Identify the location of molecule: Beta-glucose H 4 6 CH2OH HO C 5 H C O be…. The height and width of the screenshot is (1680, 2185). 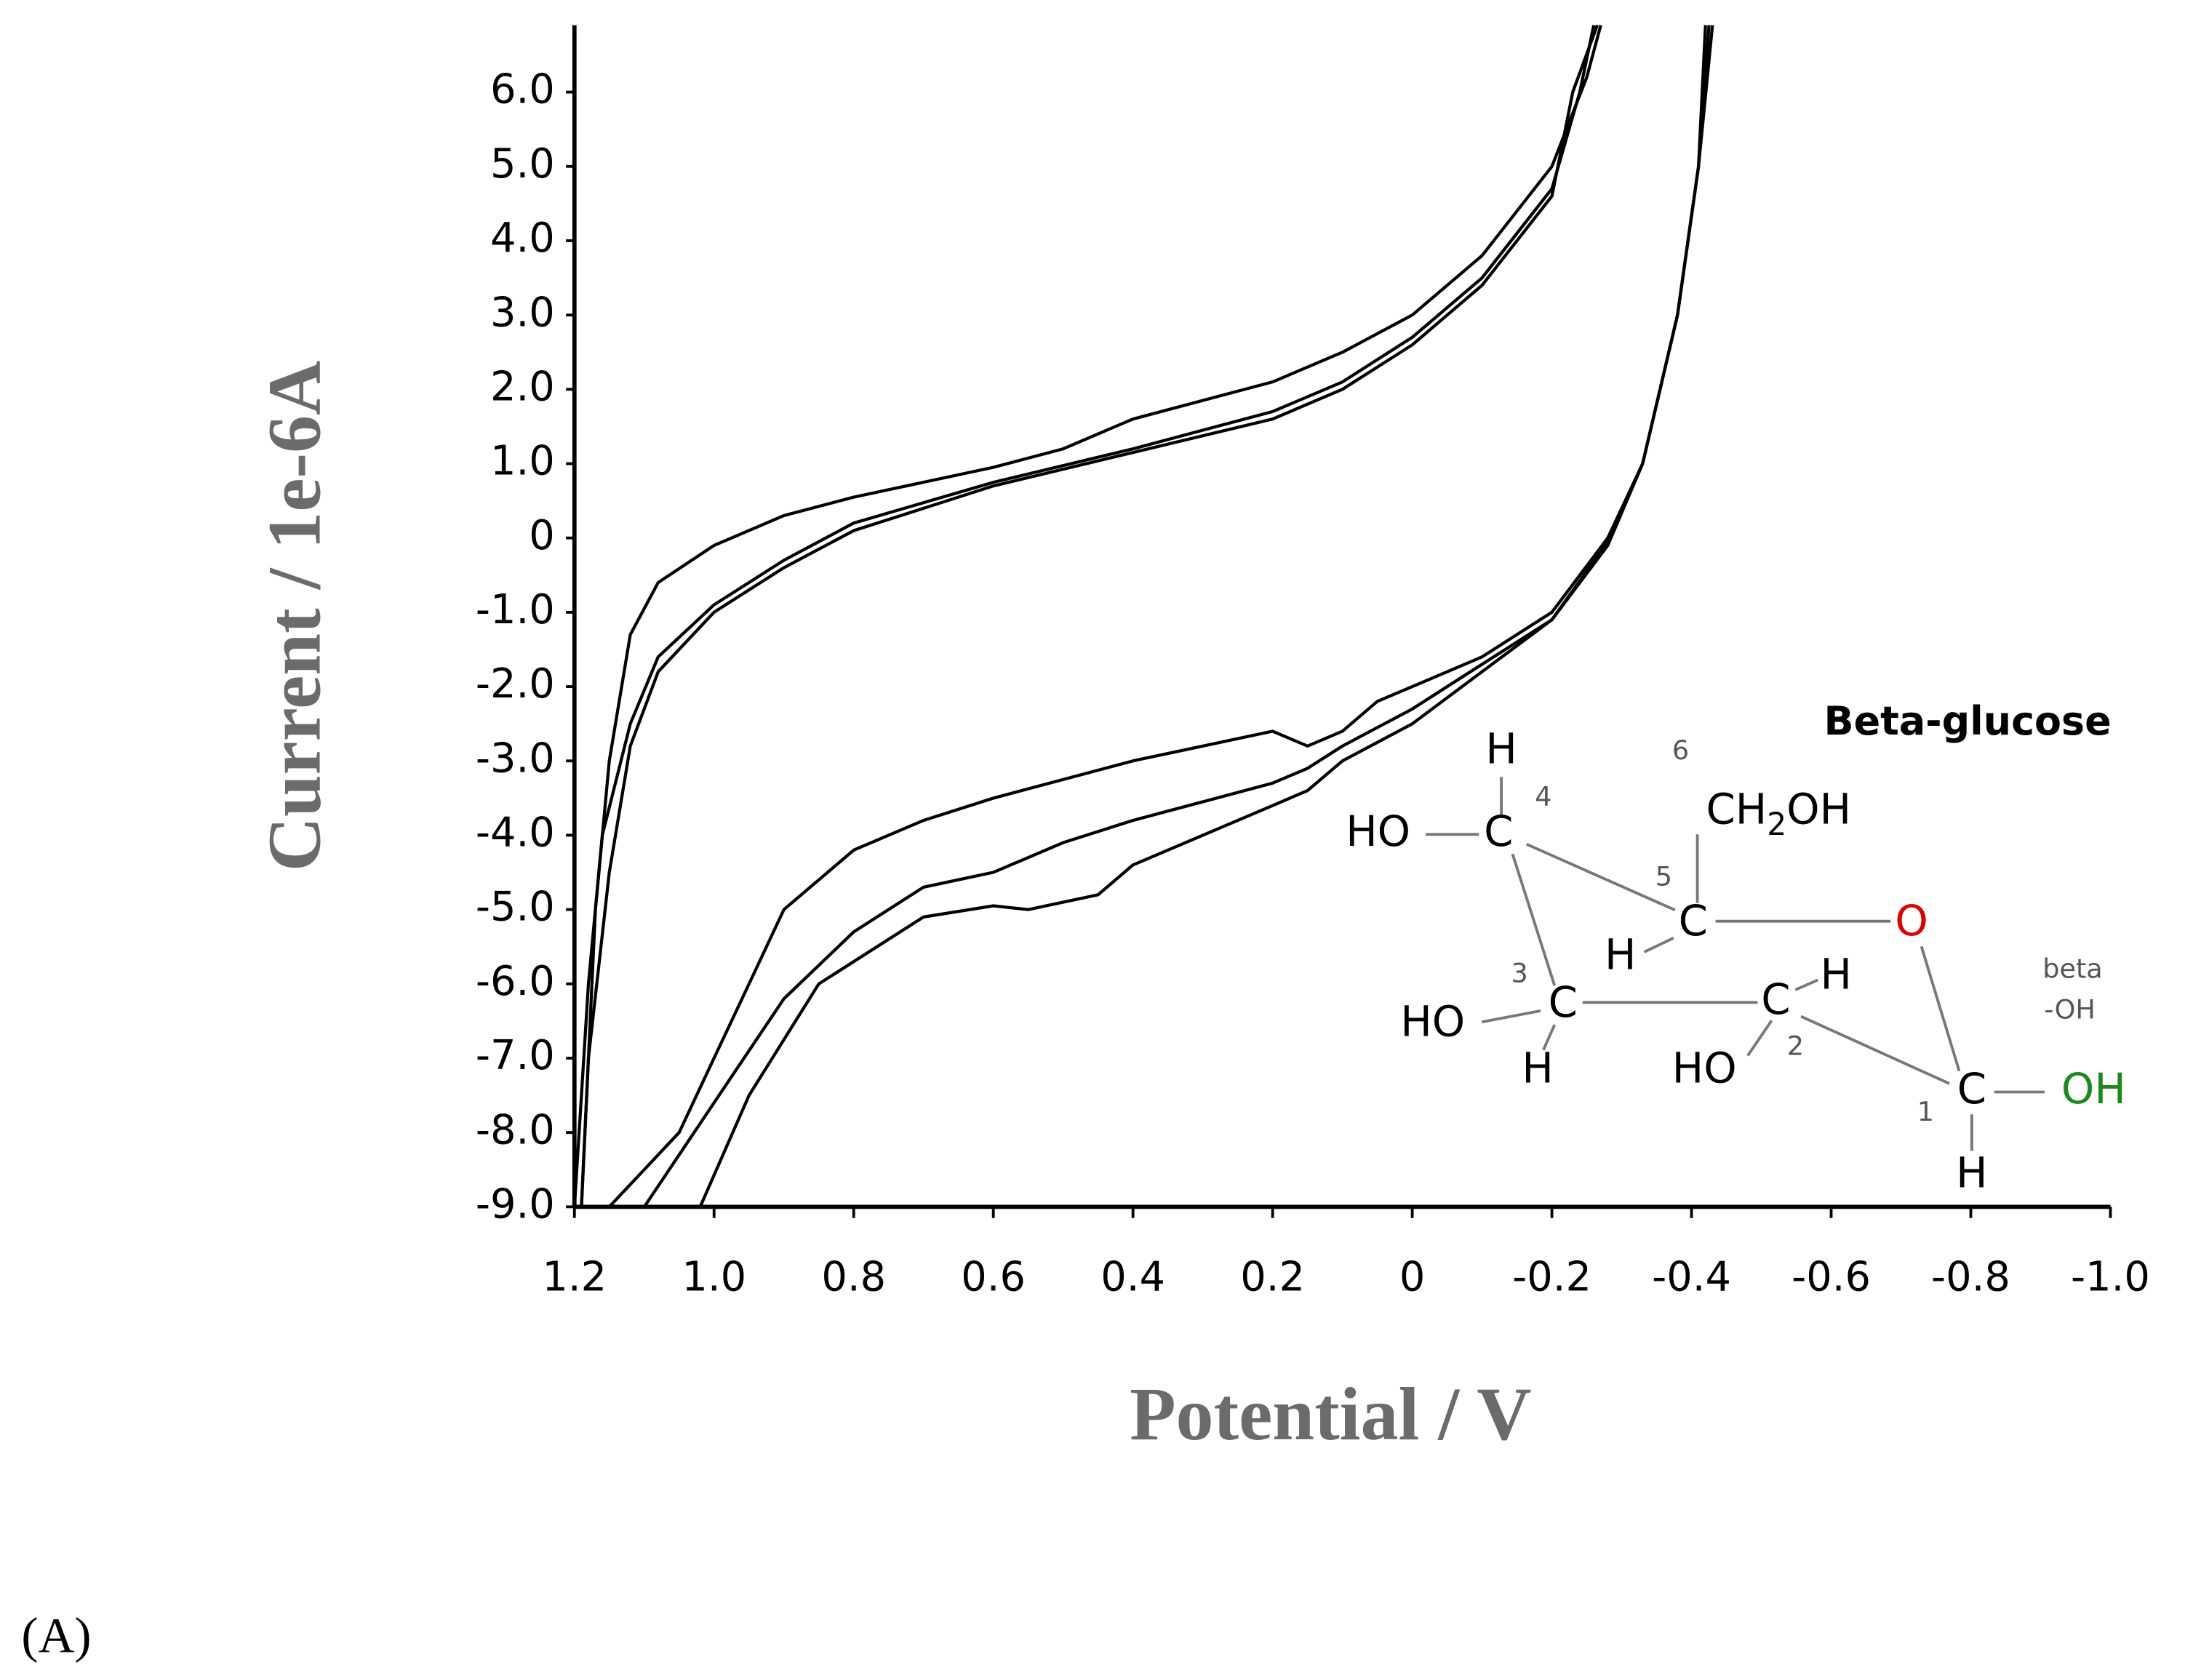
(1736, 948).